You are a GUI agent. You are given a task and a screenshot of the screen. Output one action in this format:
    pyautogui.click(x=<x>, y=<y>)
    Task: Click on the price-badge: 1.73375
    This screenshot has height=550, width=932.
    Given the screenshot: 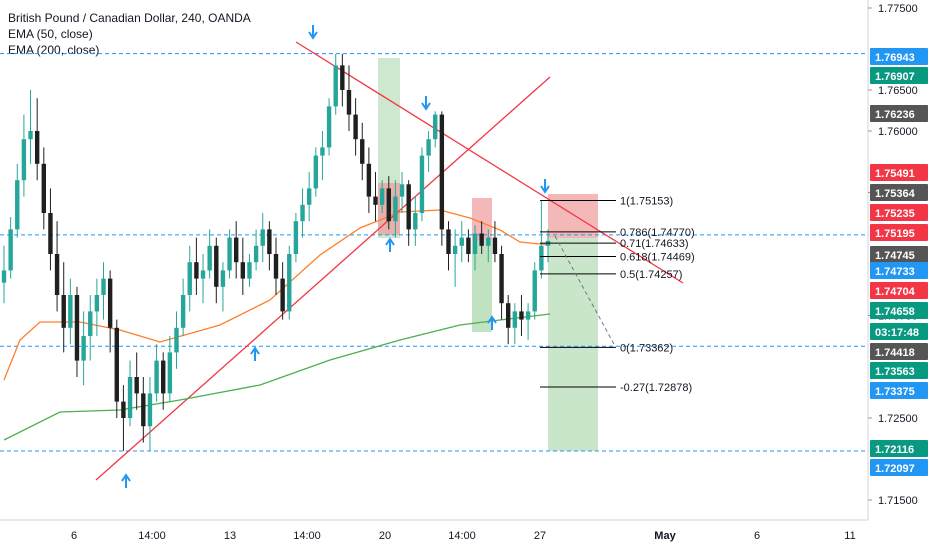 What is the action you would take?
    pyautogui.click(x=899, y=390)
    